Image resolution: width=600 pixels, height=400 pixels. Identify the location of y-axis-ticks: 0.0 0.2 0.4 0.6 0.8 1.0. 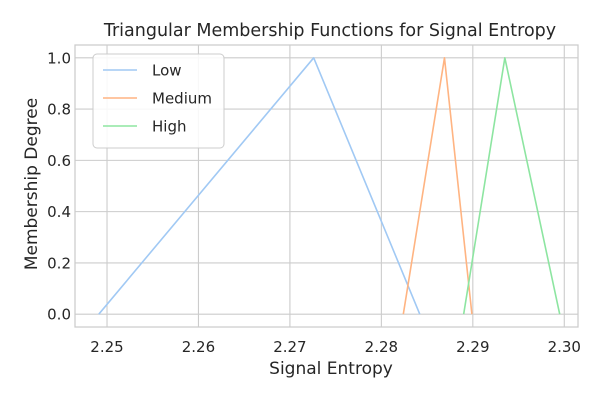
(59, 186).